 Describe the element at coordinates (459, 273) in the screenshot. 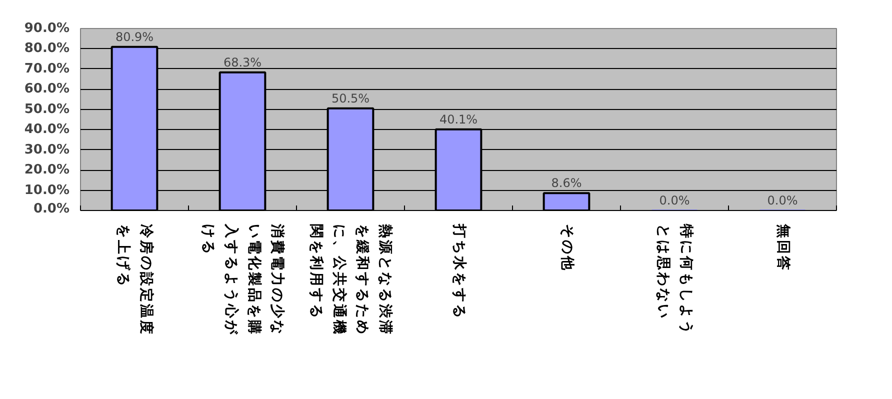

I see `x-tick-label: 打ち水をする` at that location.